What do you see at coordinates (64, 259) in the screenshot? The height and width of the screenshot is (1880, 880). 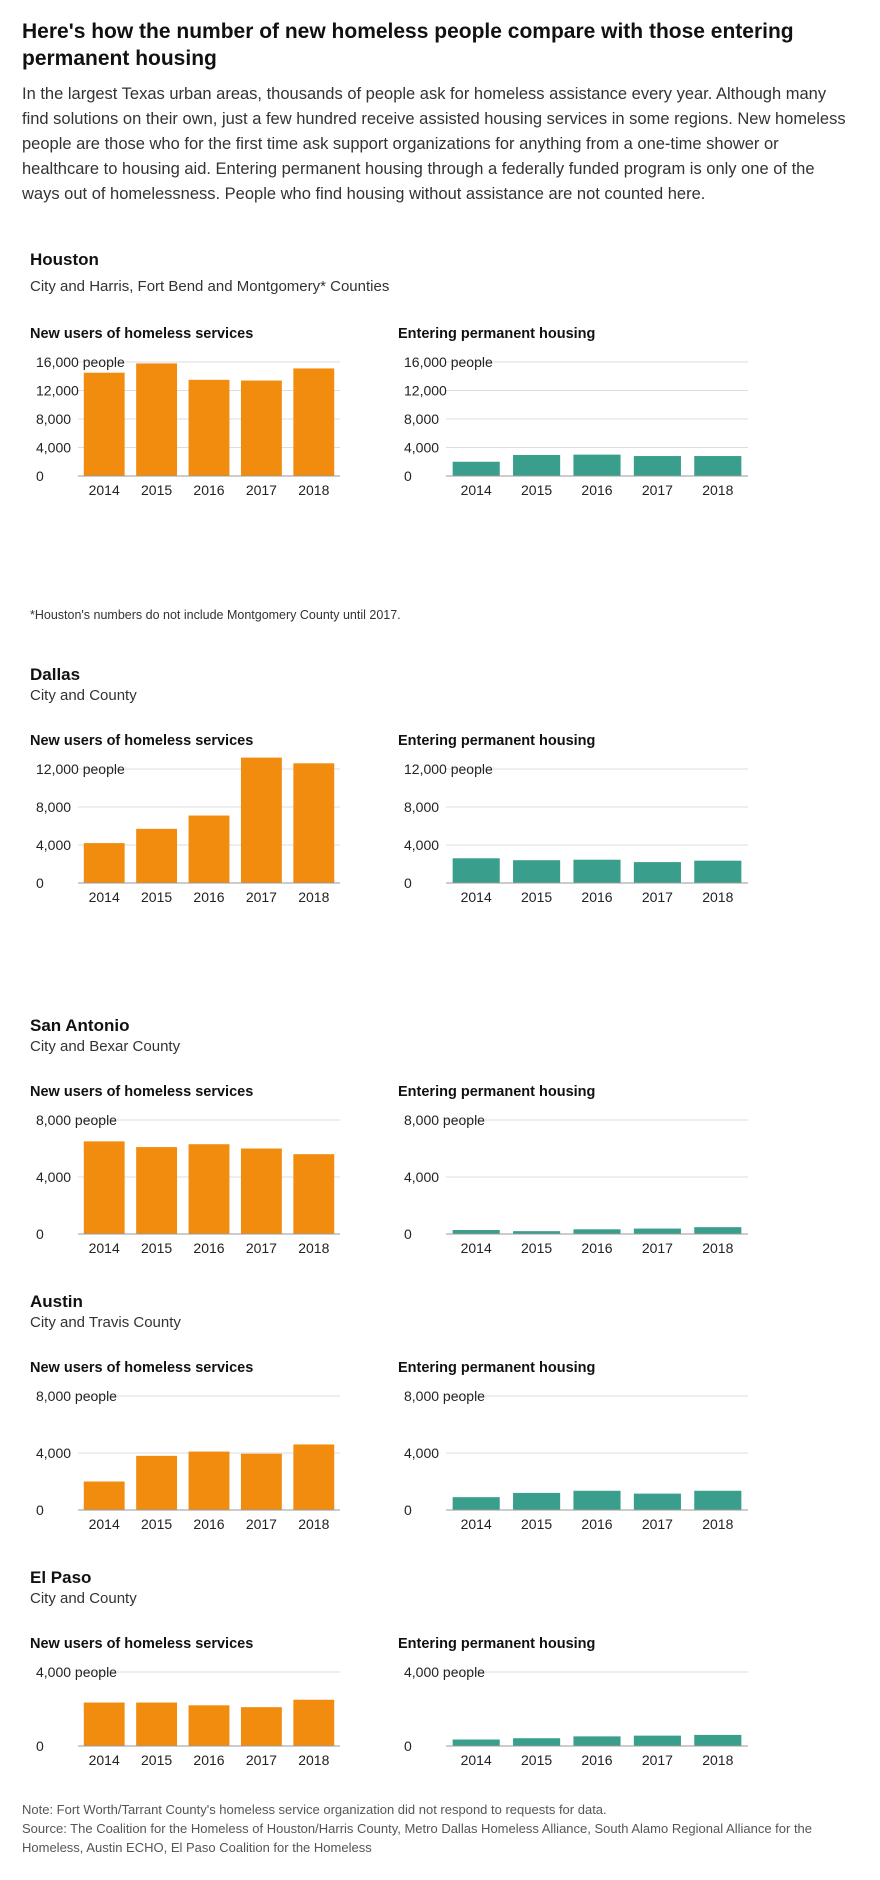 I see `region-name: Houston` at bounding box center [64, 259].